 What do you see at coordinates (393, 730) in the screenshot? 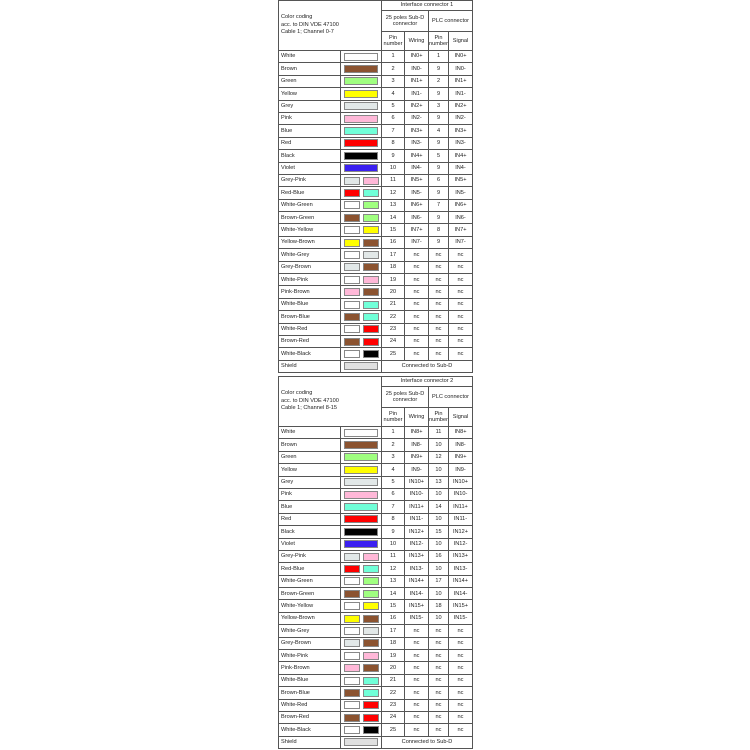
I see `pin-number: 25` at bounding box center [393, 730].